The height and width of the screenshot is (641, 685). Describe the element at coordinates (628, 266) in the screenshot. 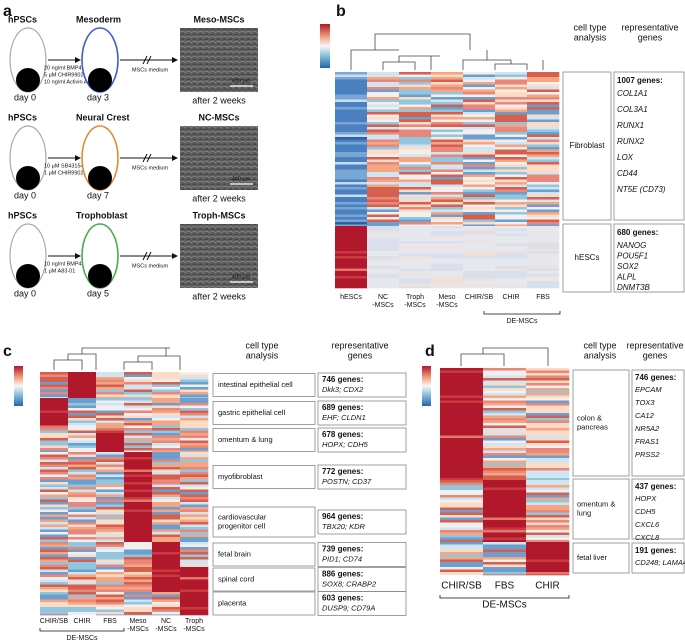

I see `gene: SOX2` at that location.